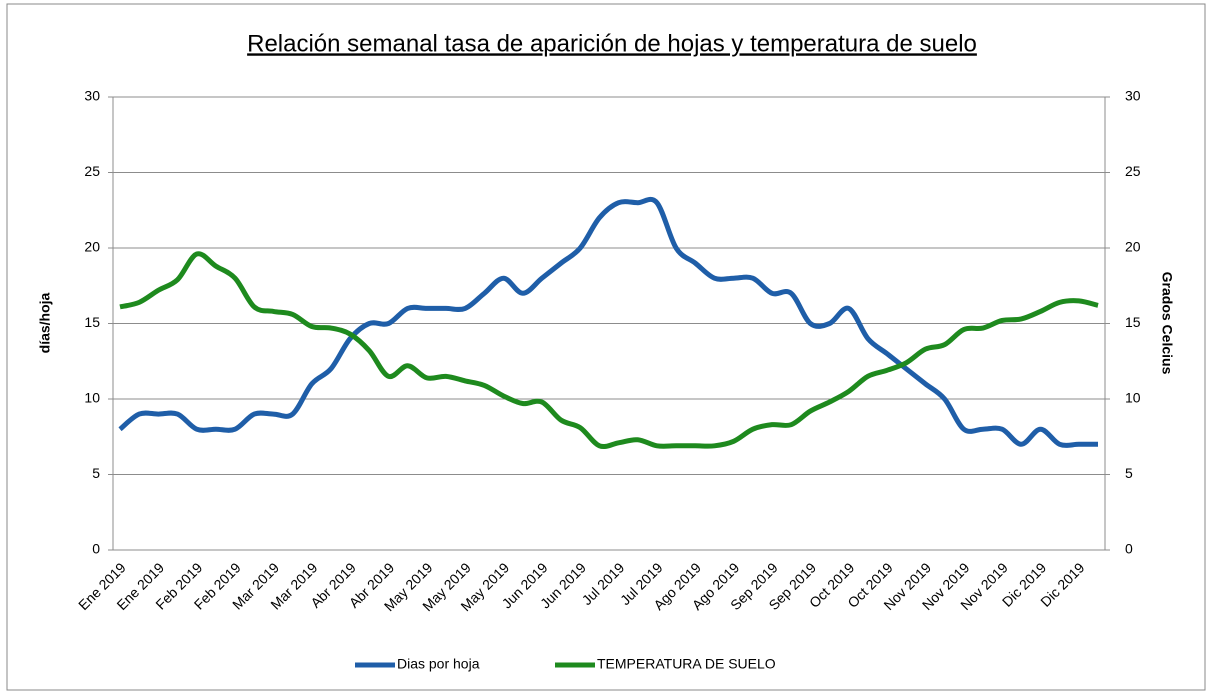 The width and height of the screenshot is (1212, 698). Describe the element at coordinates (686, 664) in the screenshot. I see `legend-label: TEMPERATURA DE SUELO` at that location.